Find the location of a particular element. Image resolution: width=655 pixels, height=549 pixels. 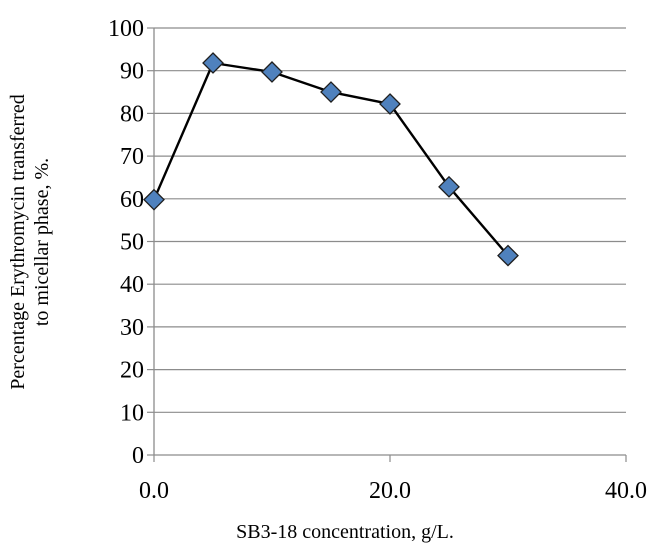

x-tick-label: 20.0 is located at coordinates (390, 491).